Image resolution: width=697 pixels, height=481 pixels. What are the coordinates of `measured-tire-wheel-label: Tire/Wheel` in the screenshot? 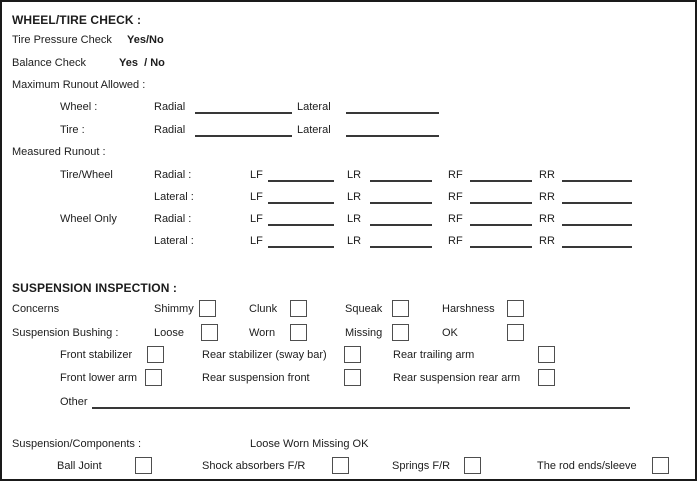 It's located at (86, 175).